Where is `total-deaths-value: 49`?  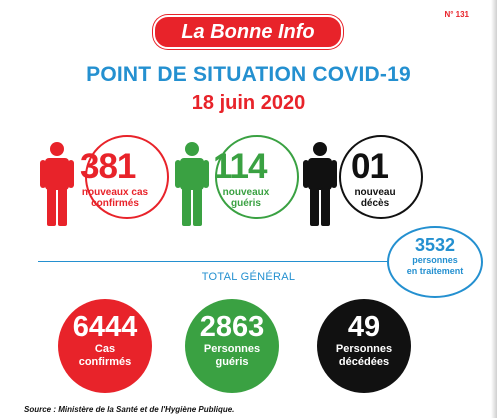 total-deaths-value: 49 is located at coordinates (364, 327).